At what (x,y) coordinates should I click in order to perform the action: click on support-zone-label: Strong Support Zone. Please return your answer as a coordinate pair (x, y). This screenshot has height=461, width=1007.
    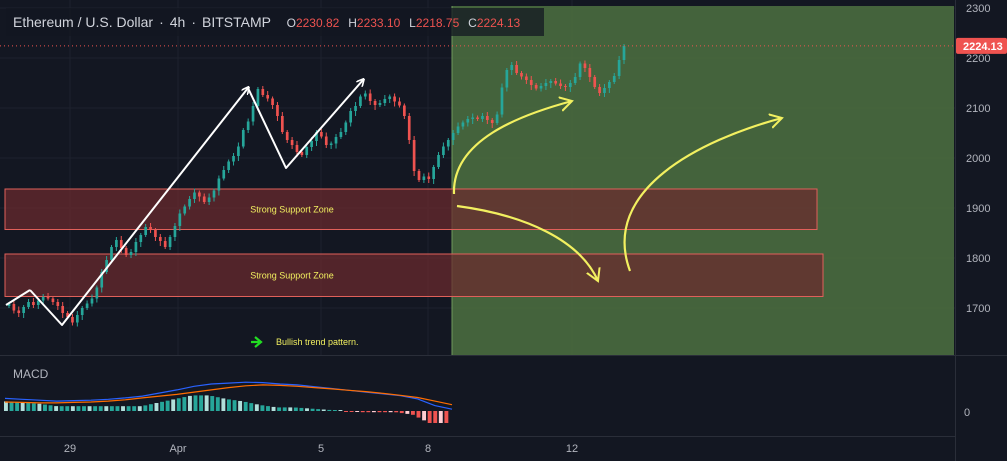
    Looking at the image, I should click on (292, 209).